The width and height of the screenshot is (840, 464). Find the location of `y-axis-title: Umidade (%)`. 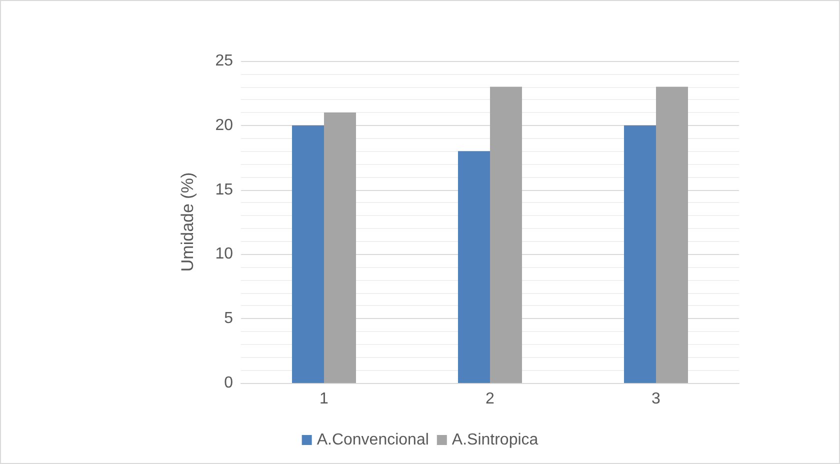

y-axis-title: Umidade (%) is located at coordinates (187, 222).